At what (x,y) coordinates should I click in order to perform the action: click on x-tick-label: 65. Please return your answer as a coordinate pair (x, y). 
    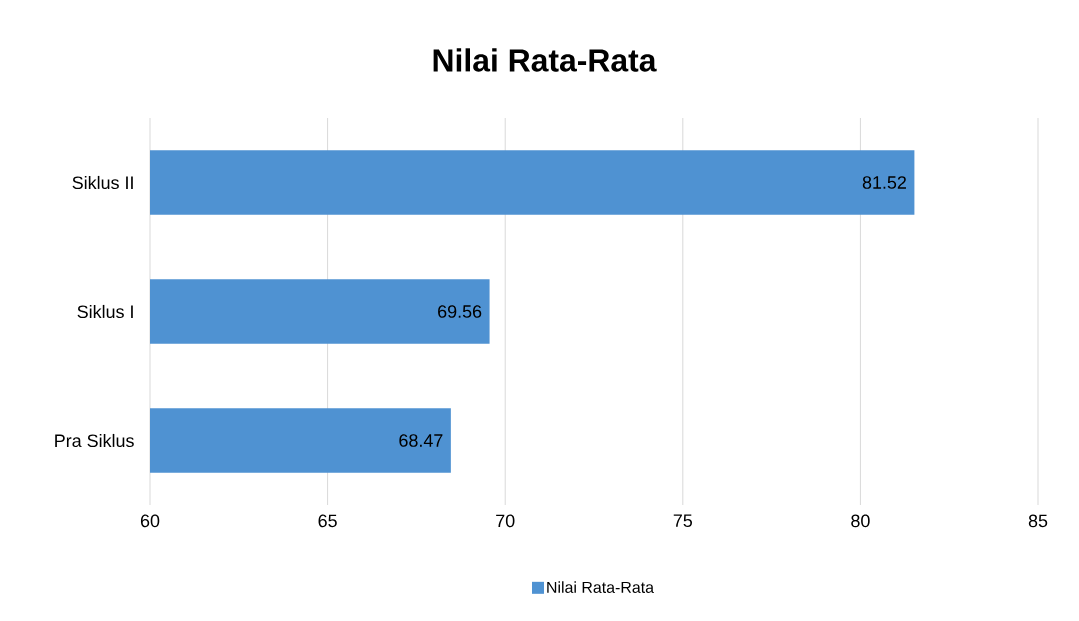
    Looking at the image, I should click on (327, 521).